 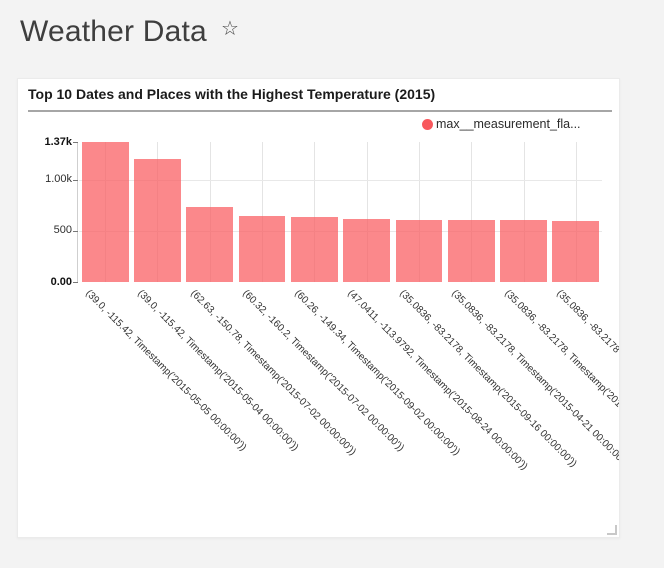 I want to click on page-title: Weather Data, so click(x=113, y=31).